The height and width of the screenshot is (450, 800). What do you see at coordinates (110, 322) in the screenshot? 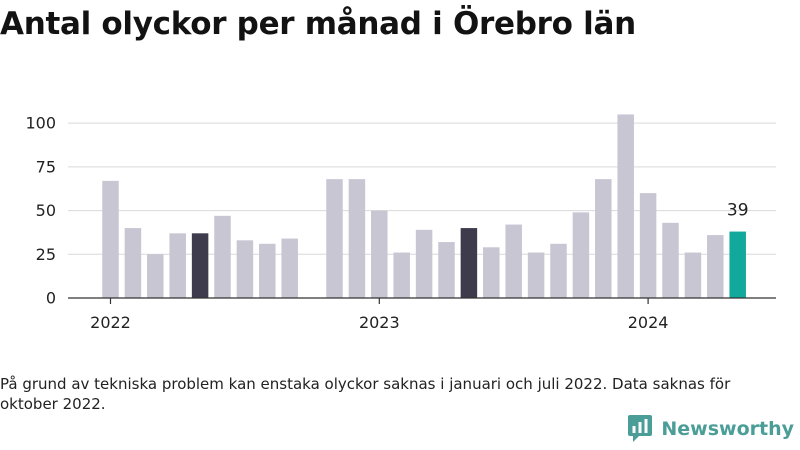
I see `x-tick-label: 2022` at bounding box center [110, 322].